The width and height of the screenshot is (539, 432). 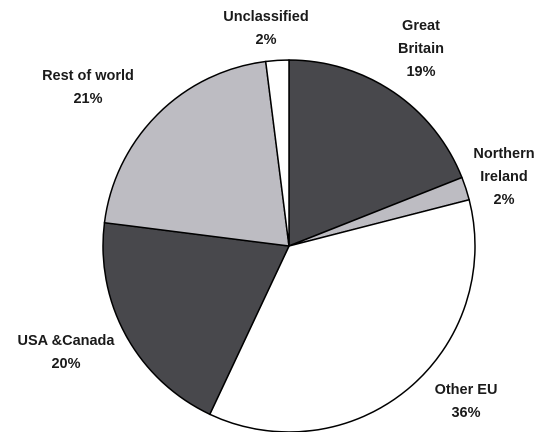 I want to click on slice-name-line: Rest of world, so click(x=88, y=76).